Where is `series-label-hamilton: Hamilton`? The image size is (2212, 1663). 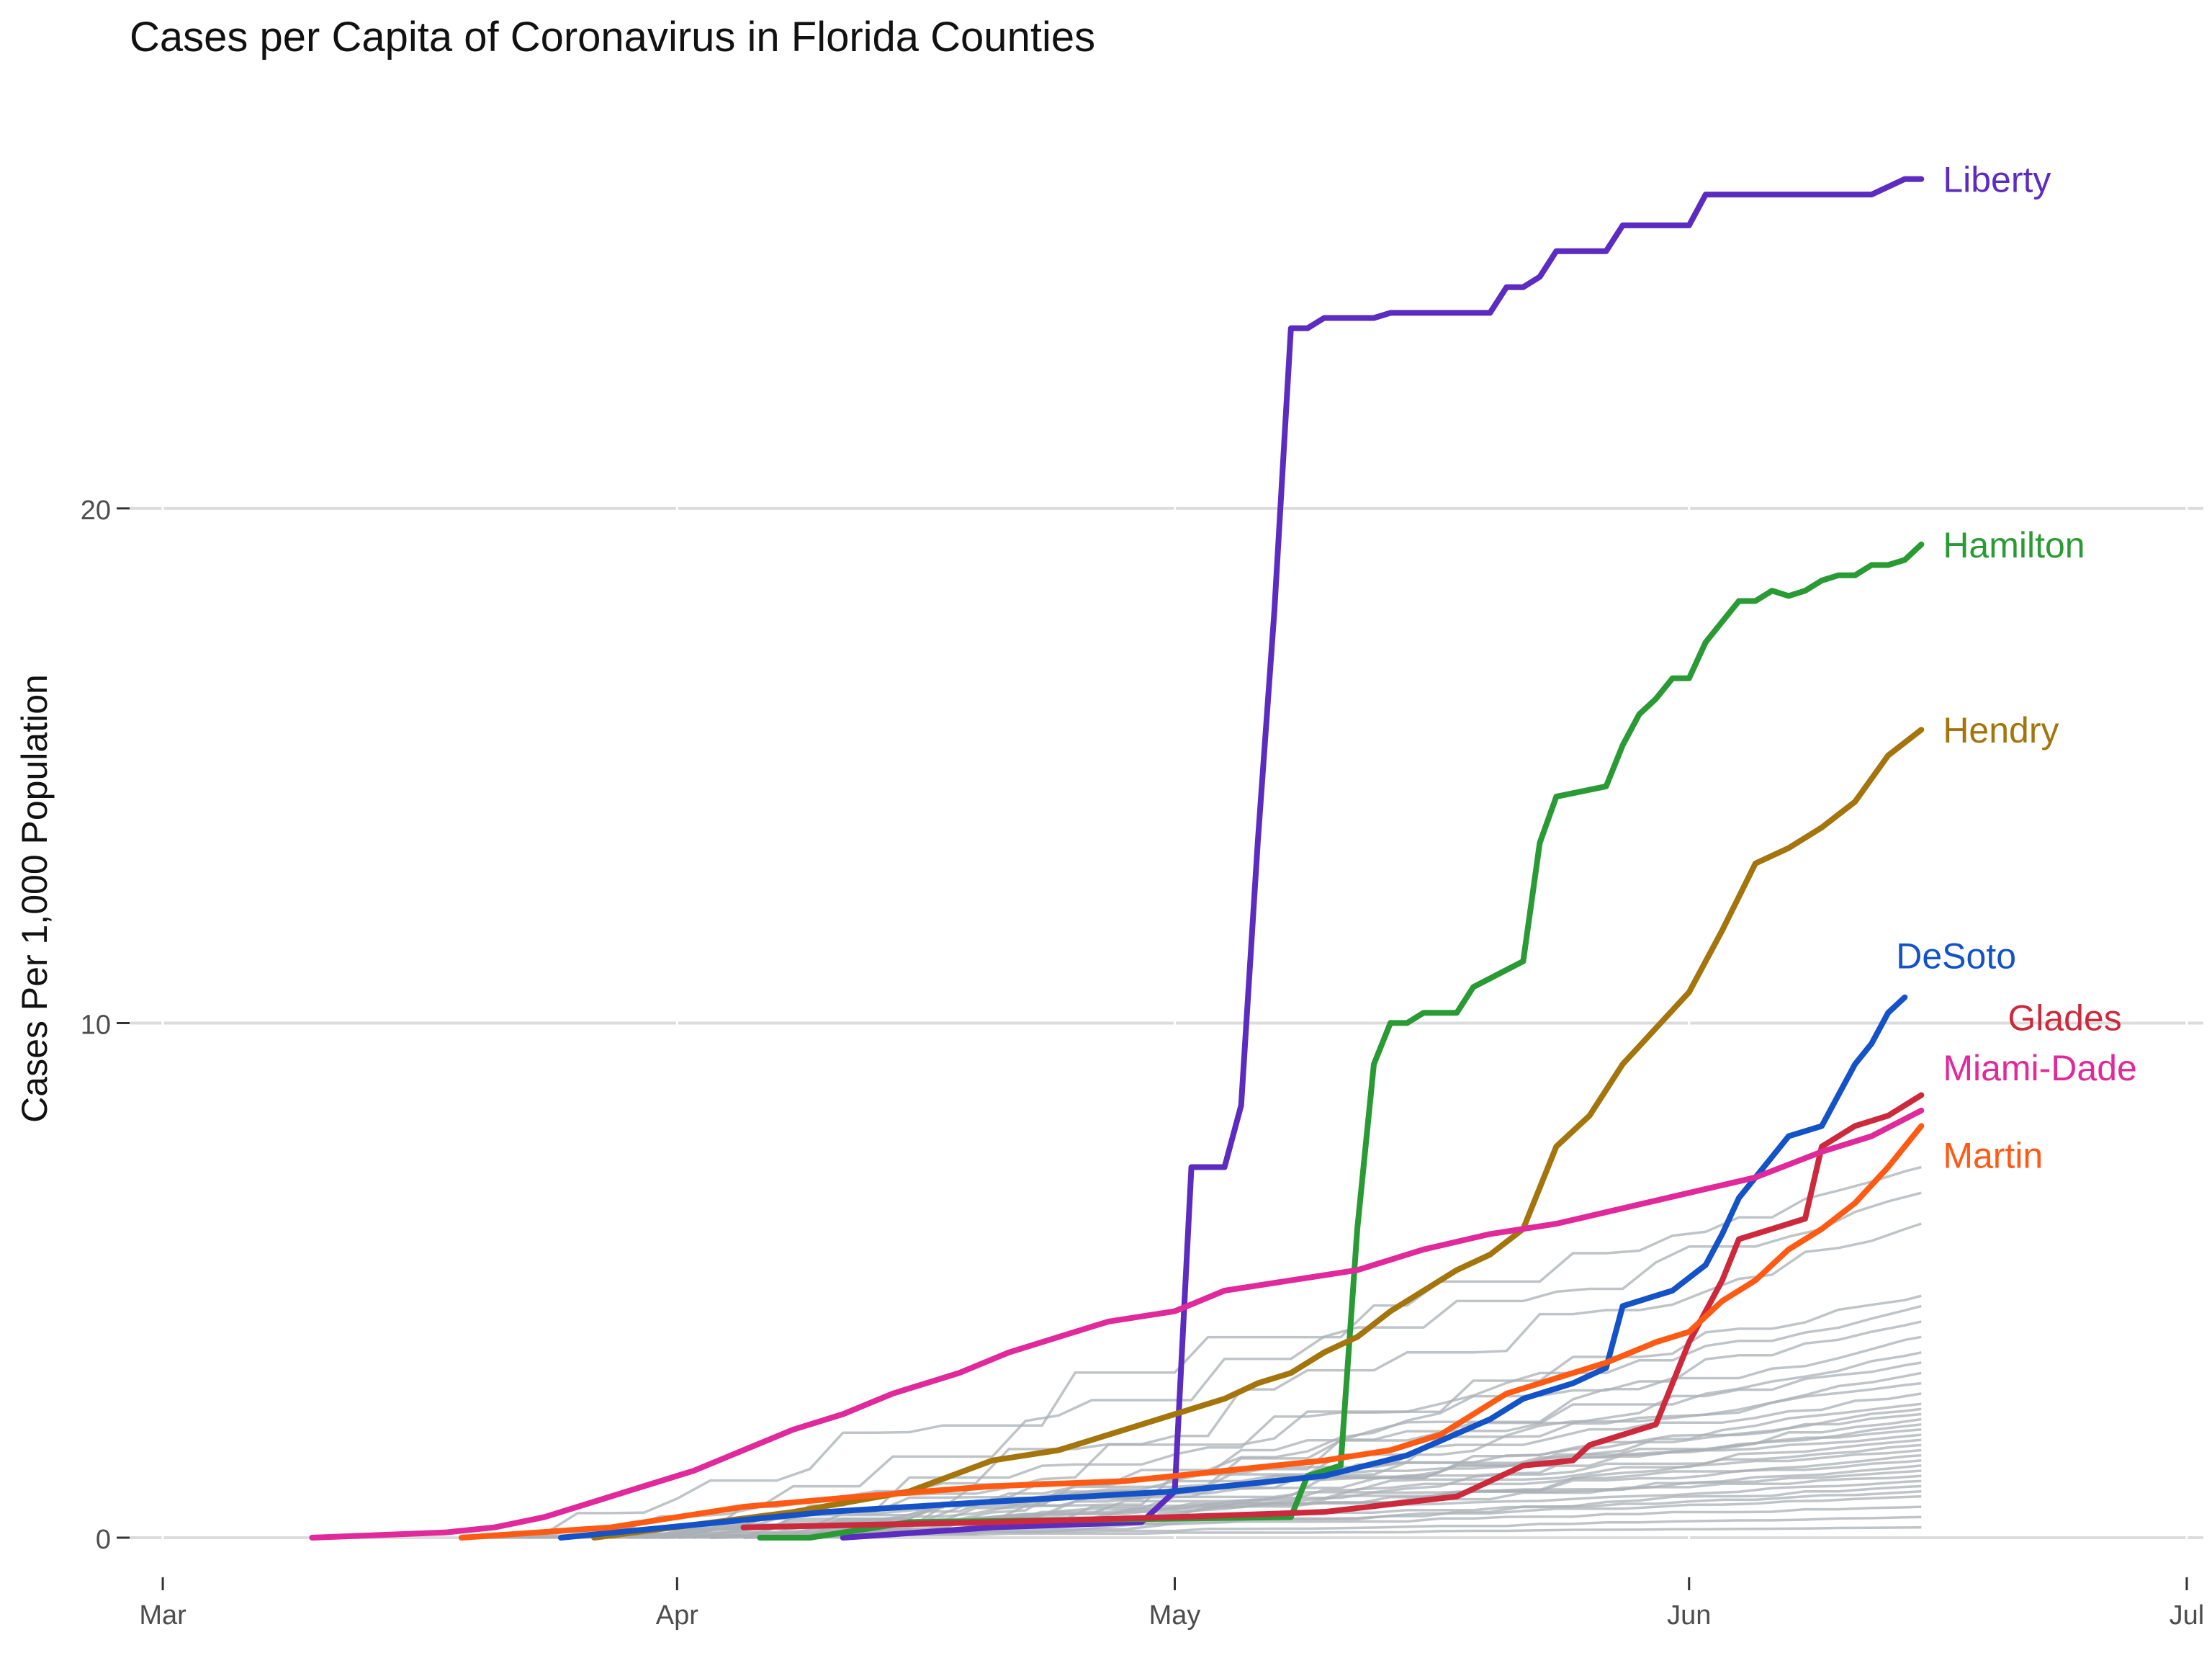
series-label-hamilton: Hamilton is located at coordinates (2014, 545).